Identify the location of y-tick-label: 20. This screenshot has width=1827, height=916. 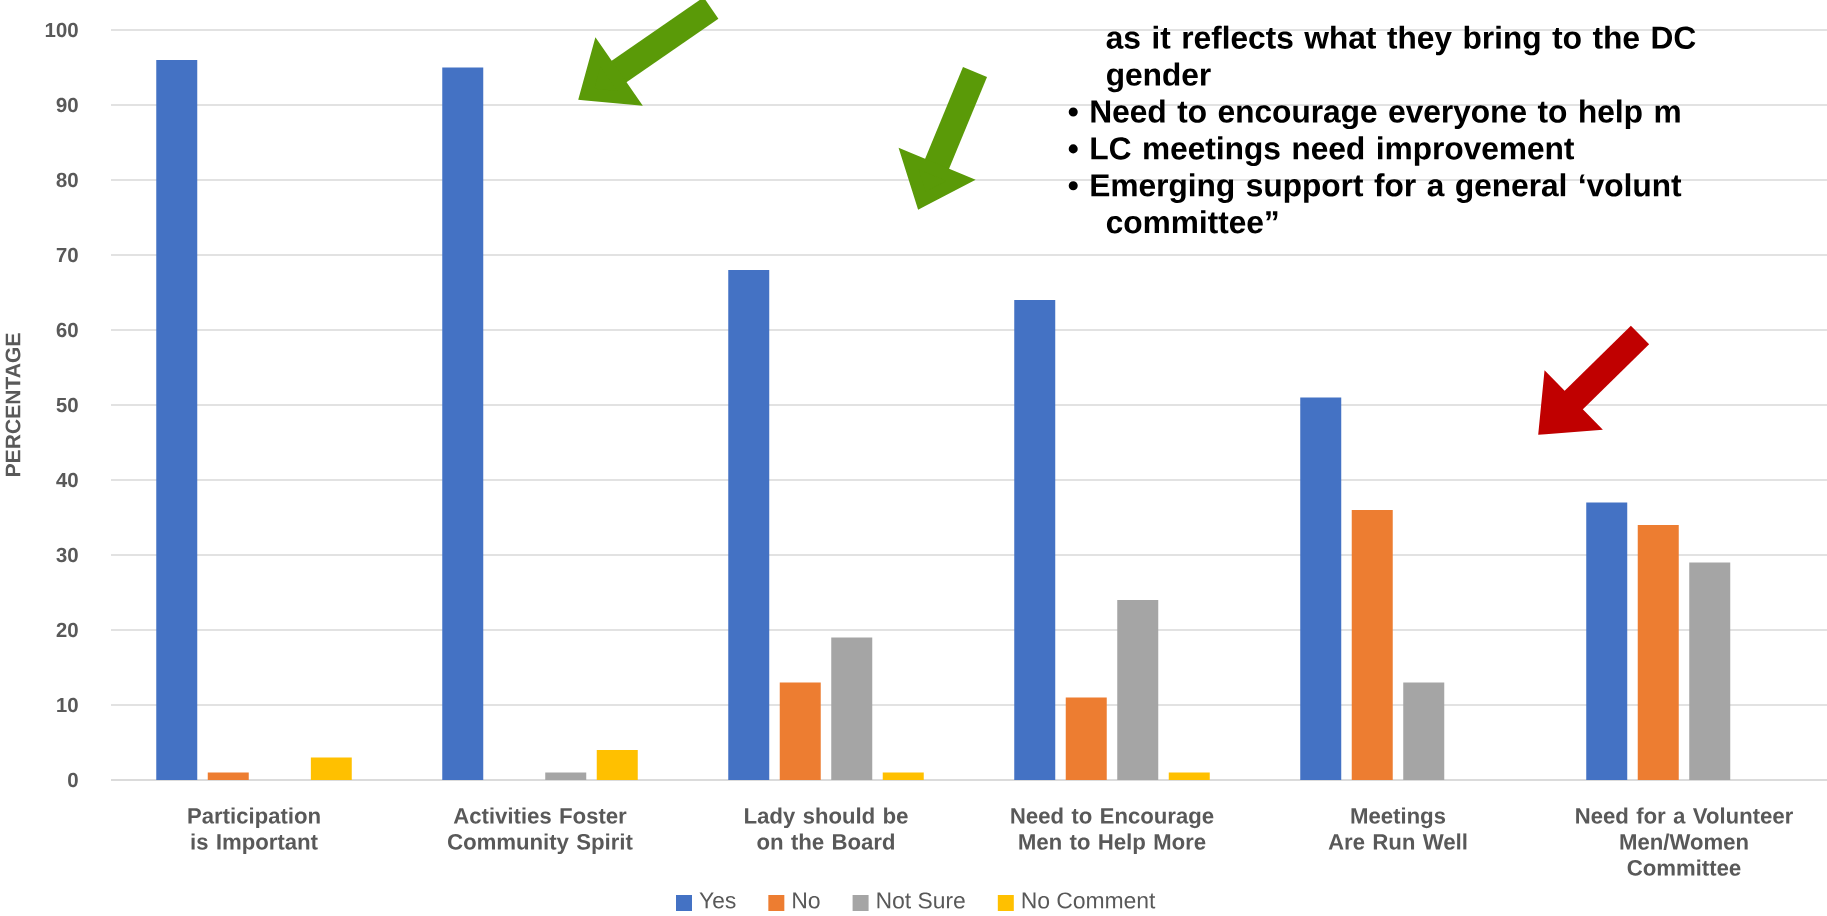
(67, 630).